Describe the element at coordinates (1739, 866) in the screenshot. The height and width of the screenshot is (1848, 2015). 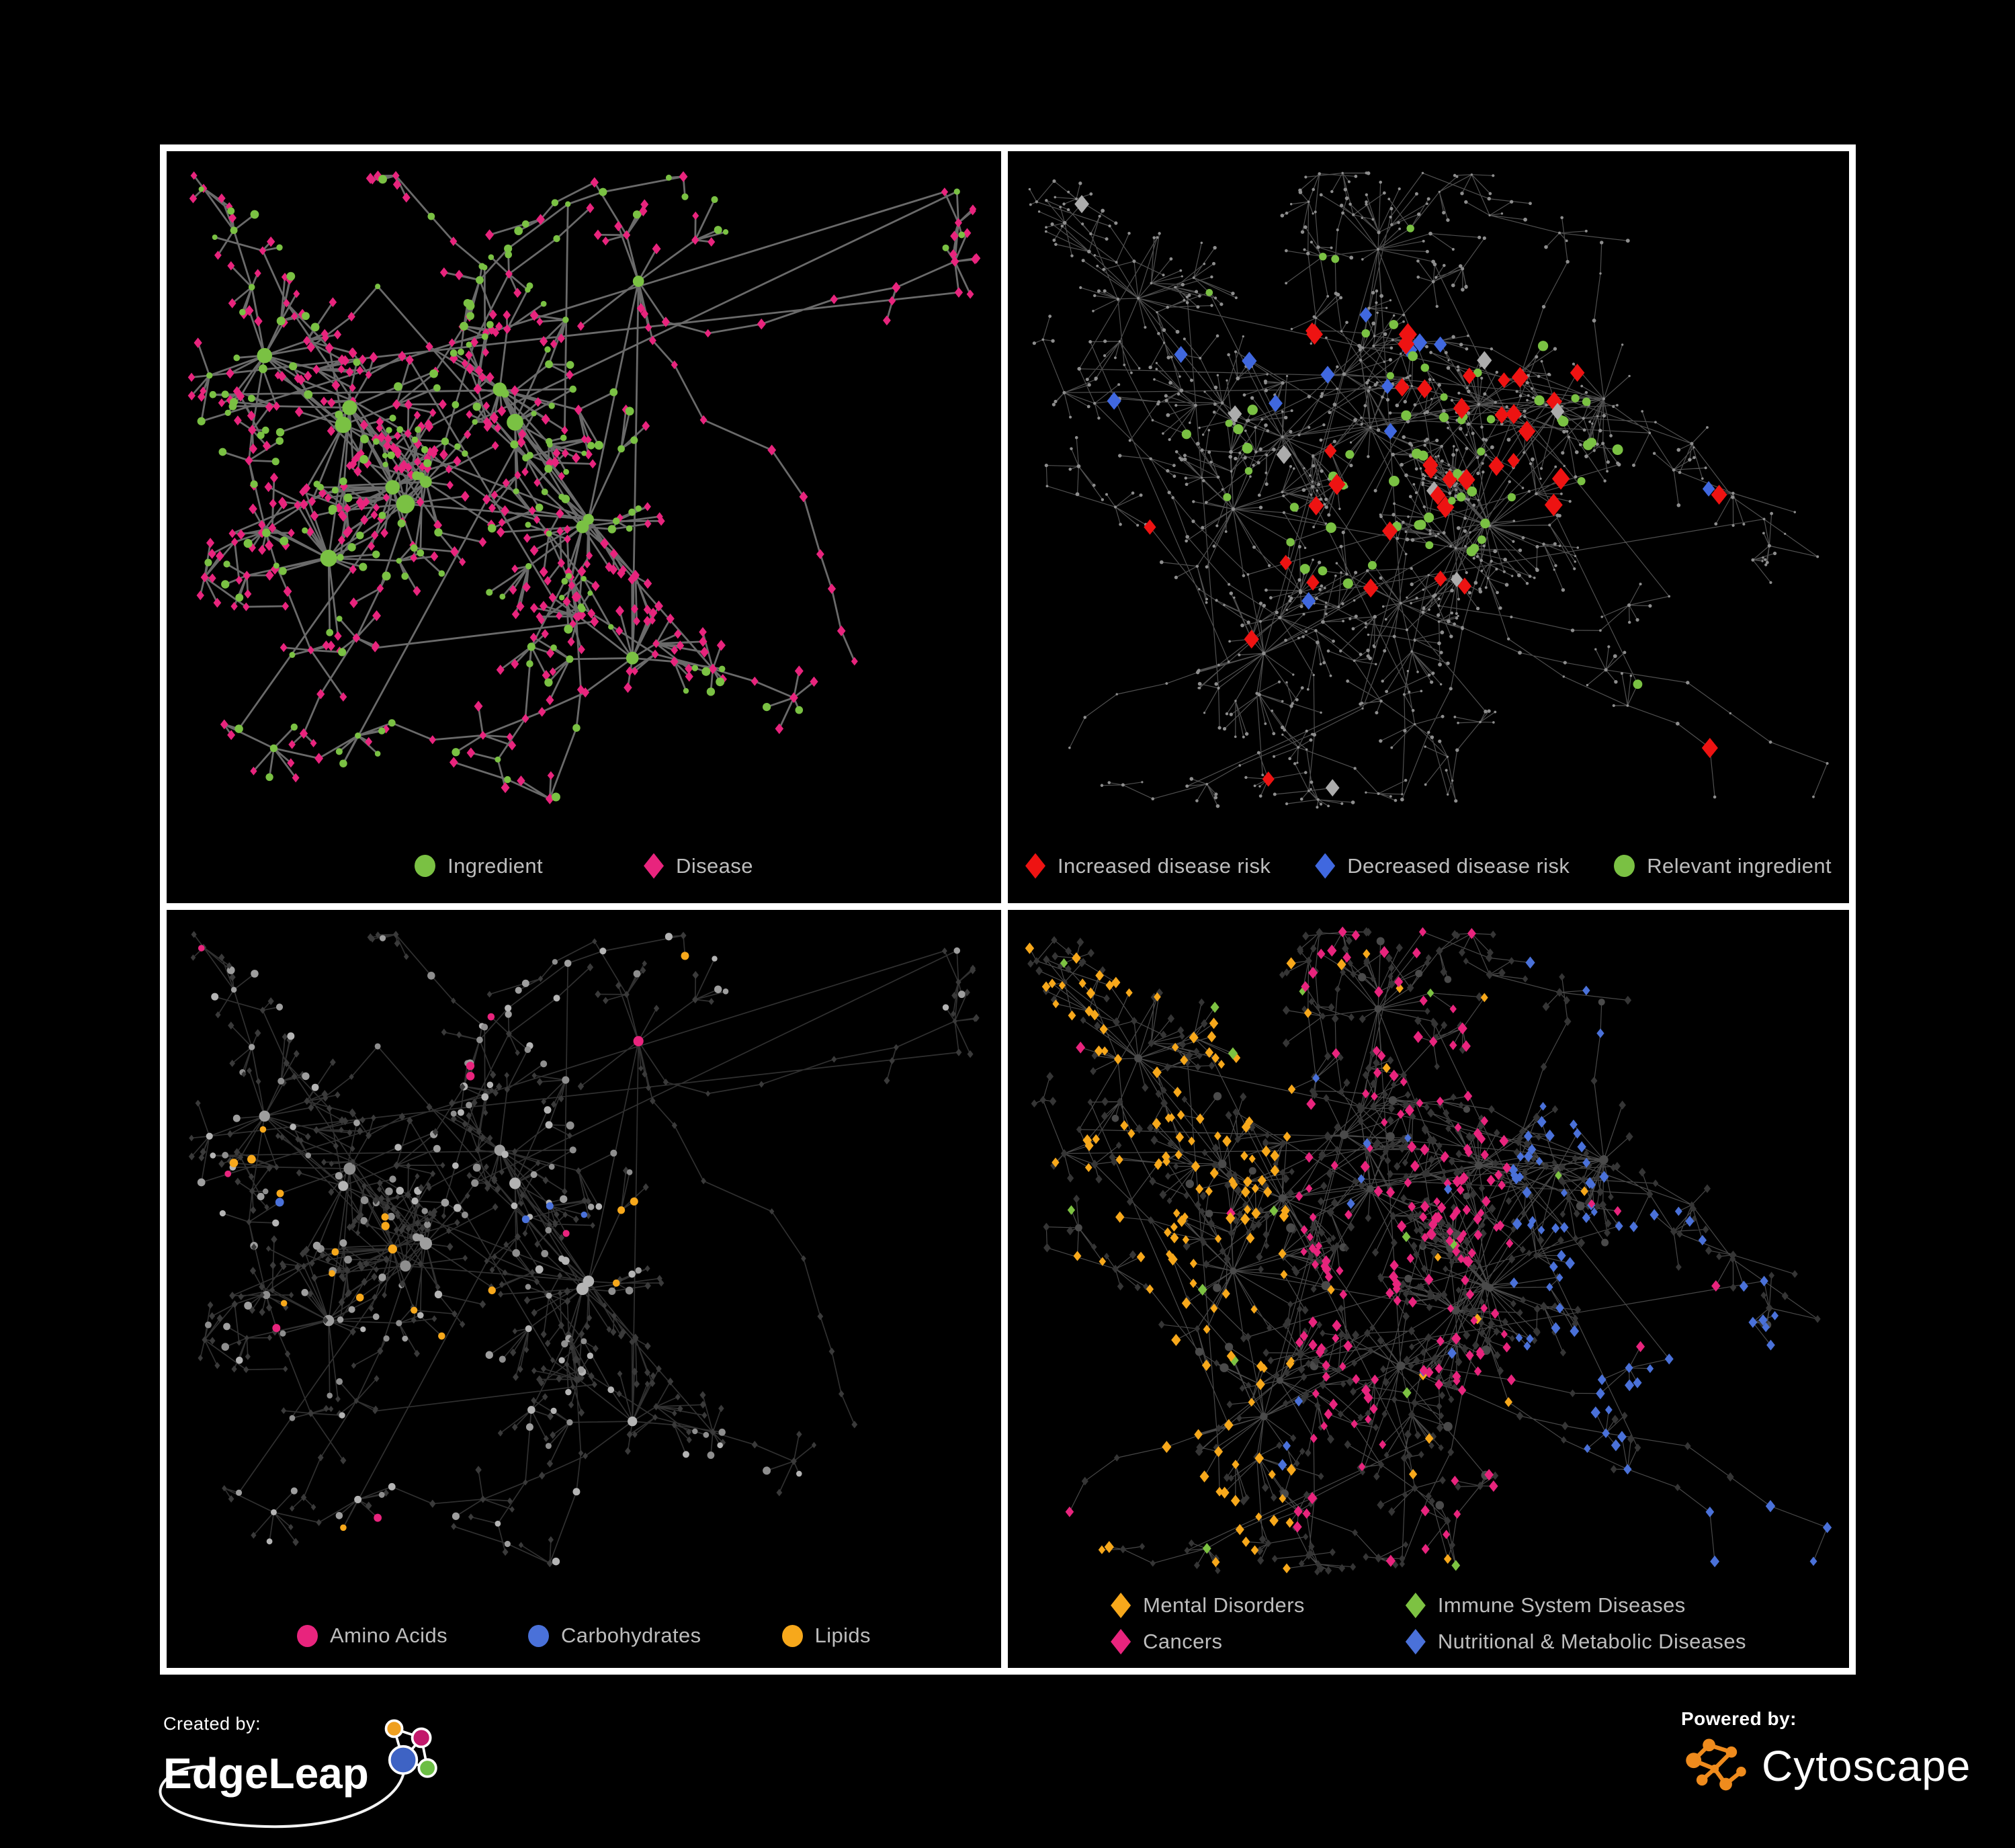
I see `legend-label: Relevant ingredient` at that location.